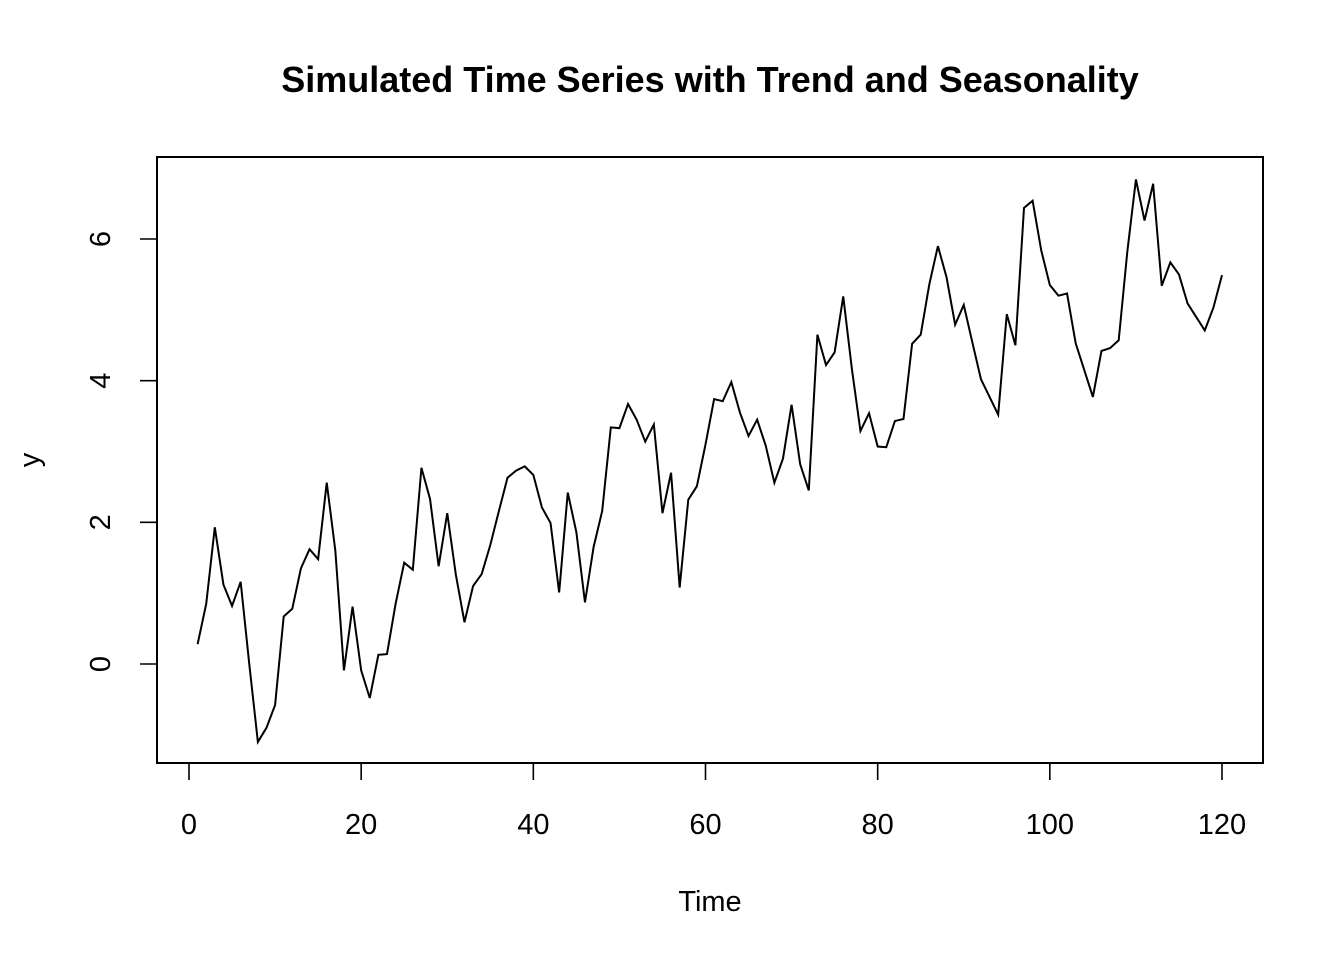 Image resolution: width=1344 pixels, height=960 pixels. I want to click on x-tick-label: 40, so click(533, 825).